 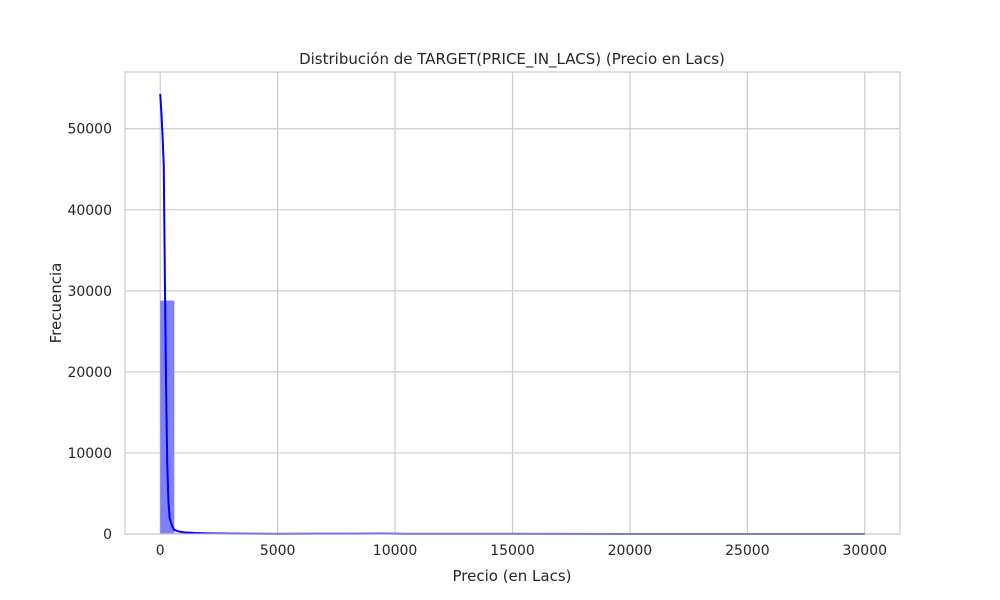 I want to click on y-tick-label: 50000, so click(x=89, y=130).